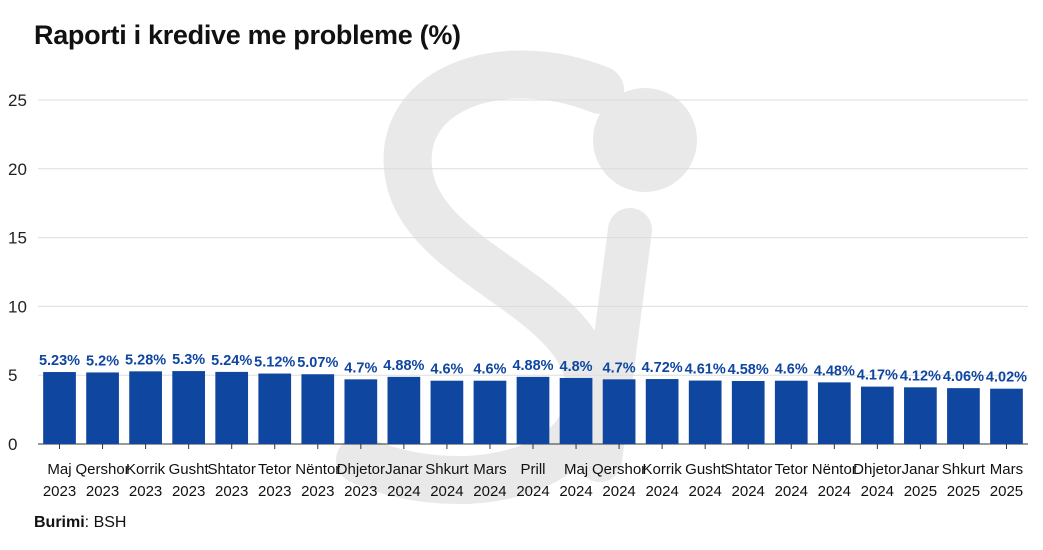  What do you see at coordinates (17, 100) in the screenshot?
I see `y-tick-label: 25` at bounding box center [17, 100].